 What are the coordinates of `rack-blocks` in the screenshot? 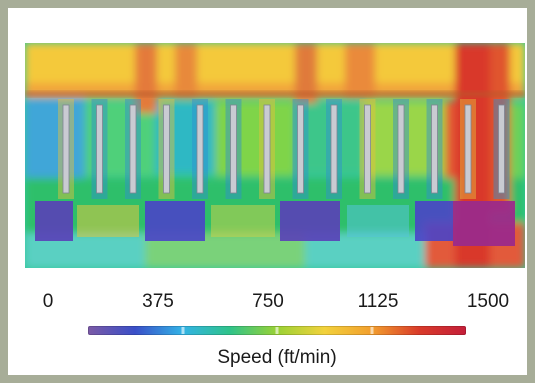 It's located at (275, 223).